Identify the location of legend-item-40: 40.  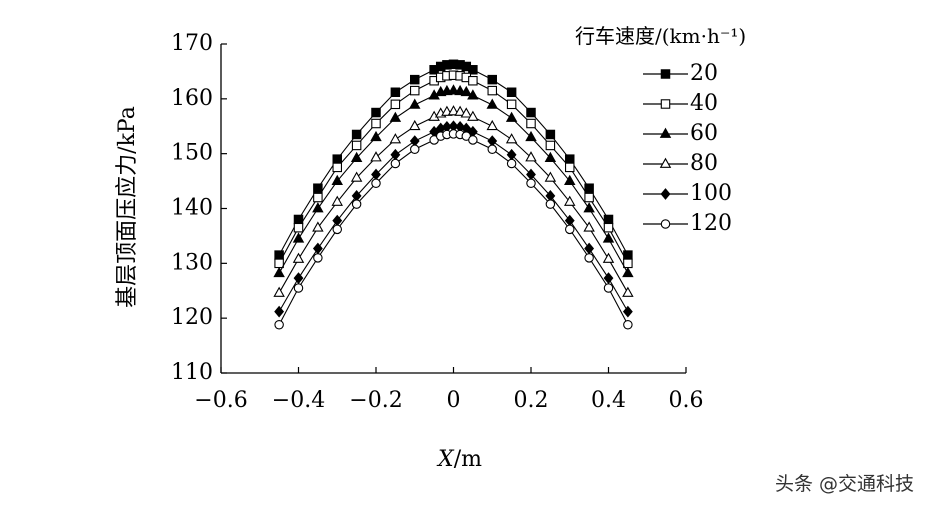
(680, 103).